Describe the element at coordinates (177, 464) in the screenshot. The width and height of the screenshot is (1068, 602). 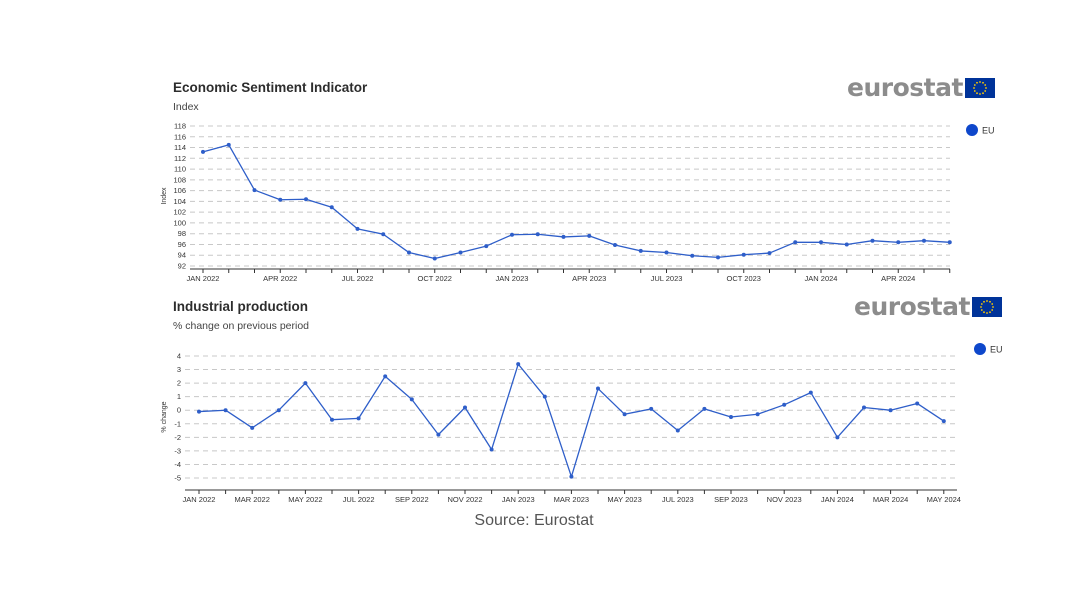
I see `y-tick-label: -4` at that location.